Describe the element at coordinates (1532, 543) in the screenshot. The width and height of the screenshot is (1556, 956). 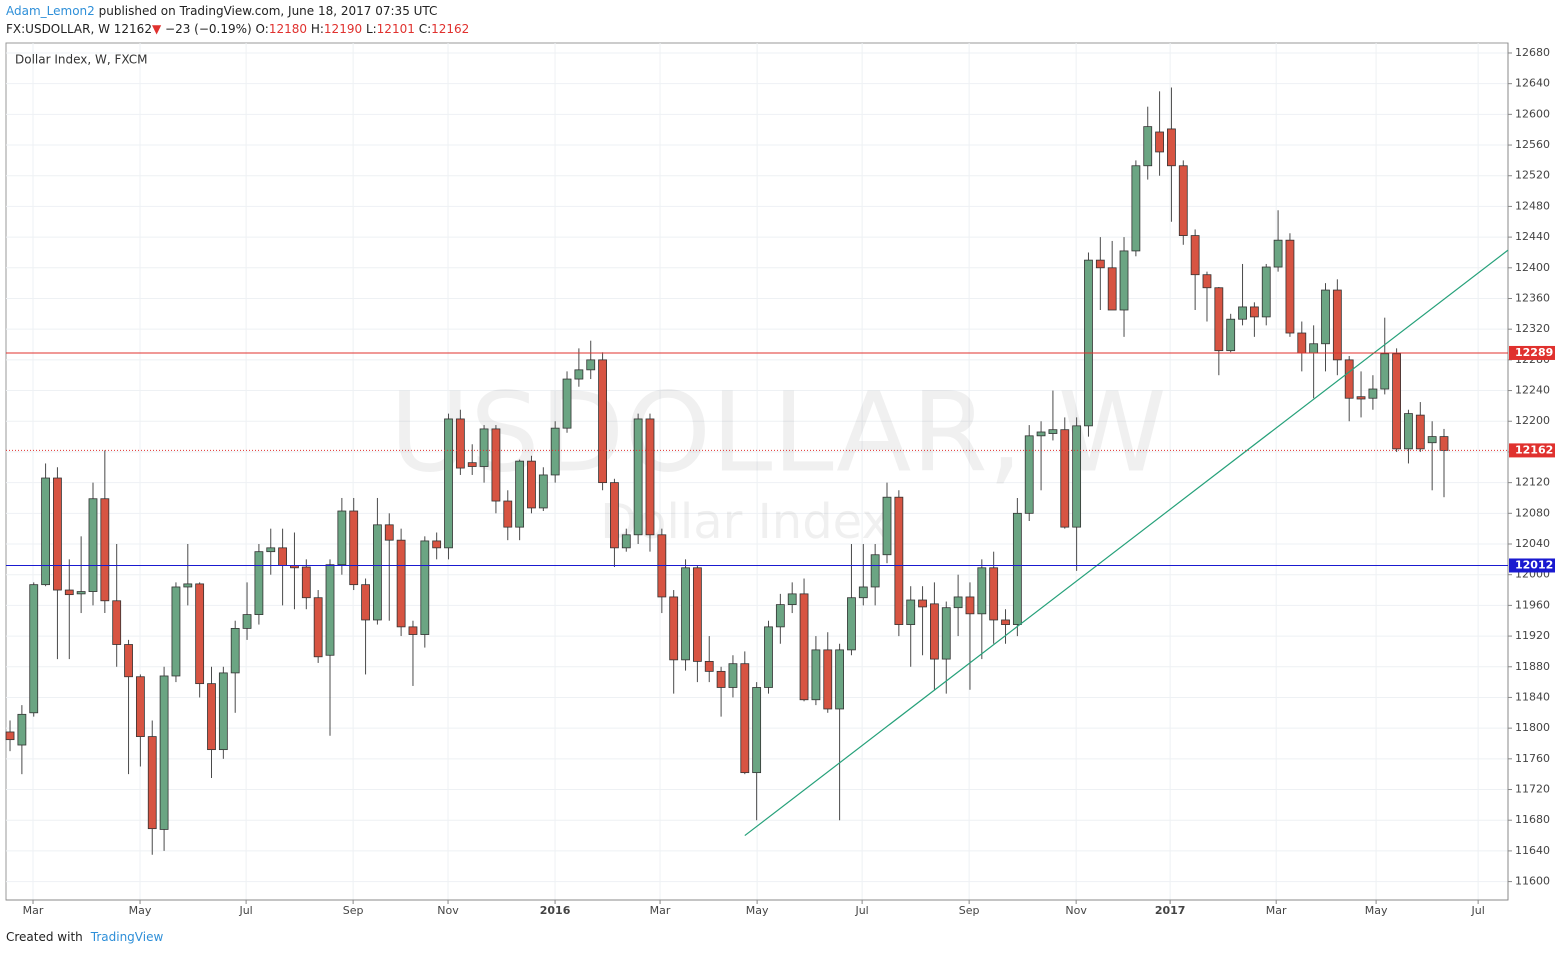
I see `y-tick-label: 12040` at that location.